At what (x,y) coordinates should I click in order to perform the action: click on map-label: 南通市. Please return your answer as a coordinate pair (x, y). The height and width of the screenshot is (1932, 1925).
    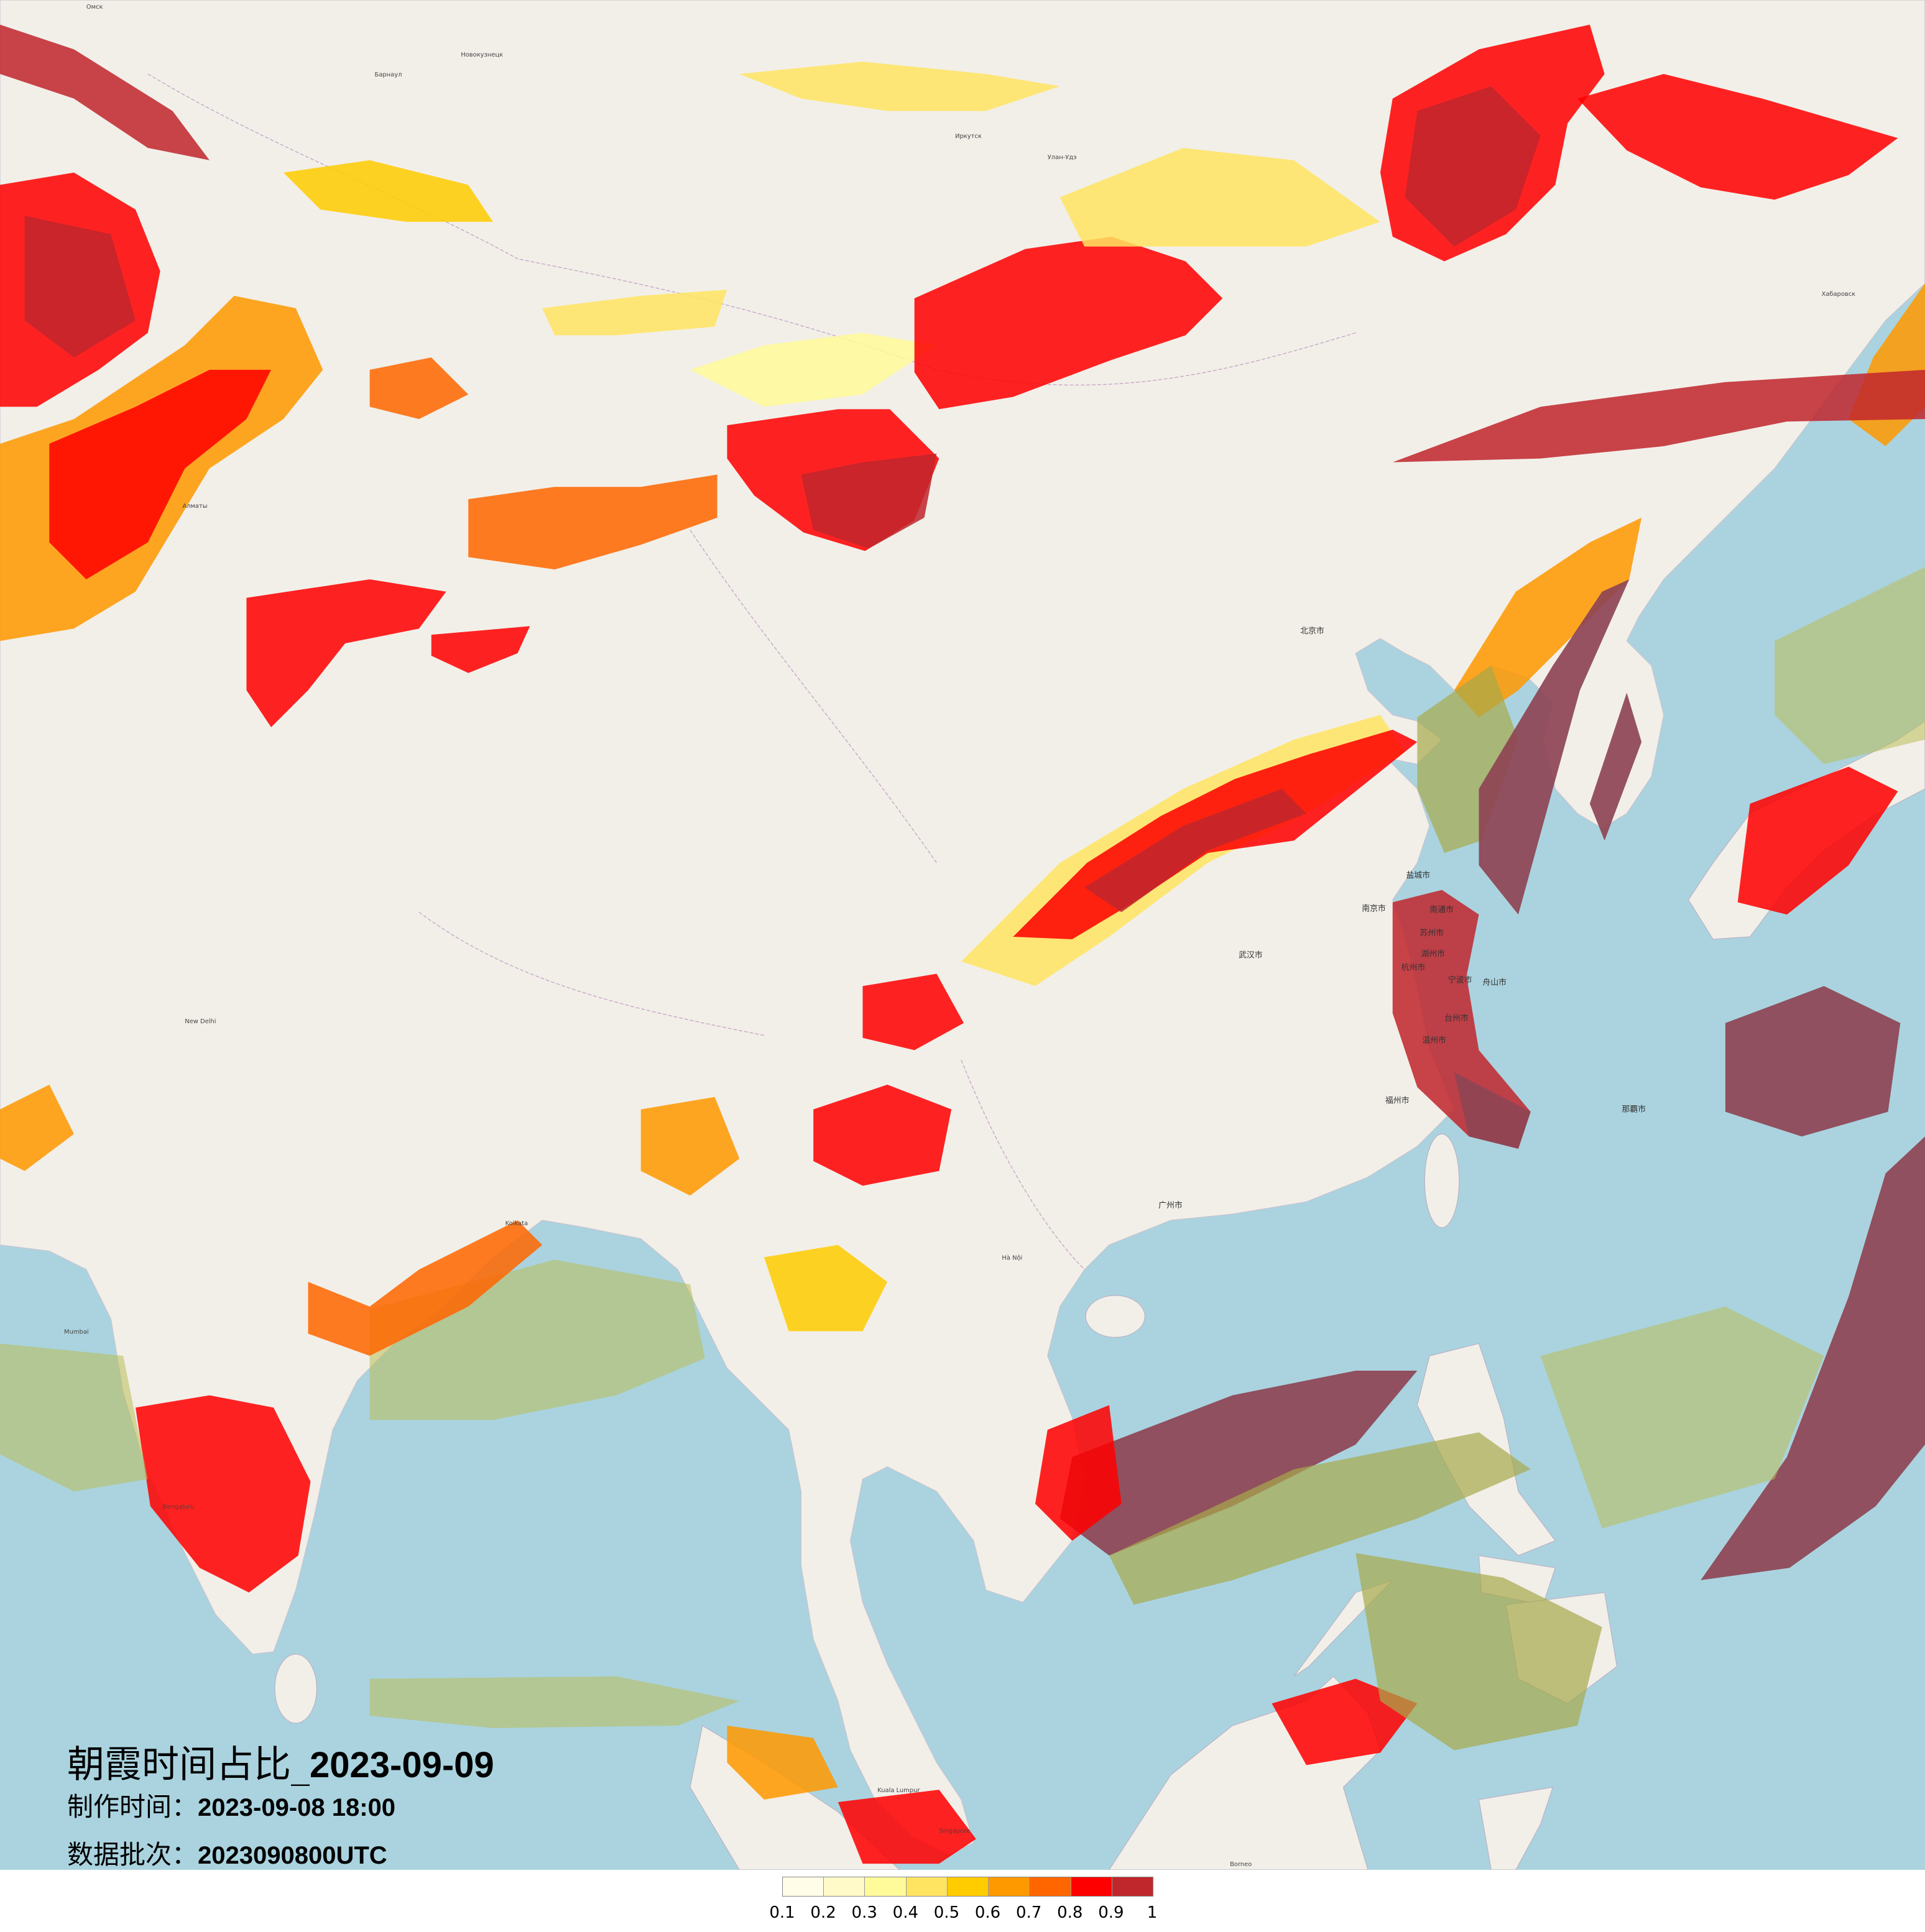
    Looking at the image, I should click on (1441, 909).